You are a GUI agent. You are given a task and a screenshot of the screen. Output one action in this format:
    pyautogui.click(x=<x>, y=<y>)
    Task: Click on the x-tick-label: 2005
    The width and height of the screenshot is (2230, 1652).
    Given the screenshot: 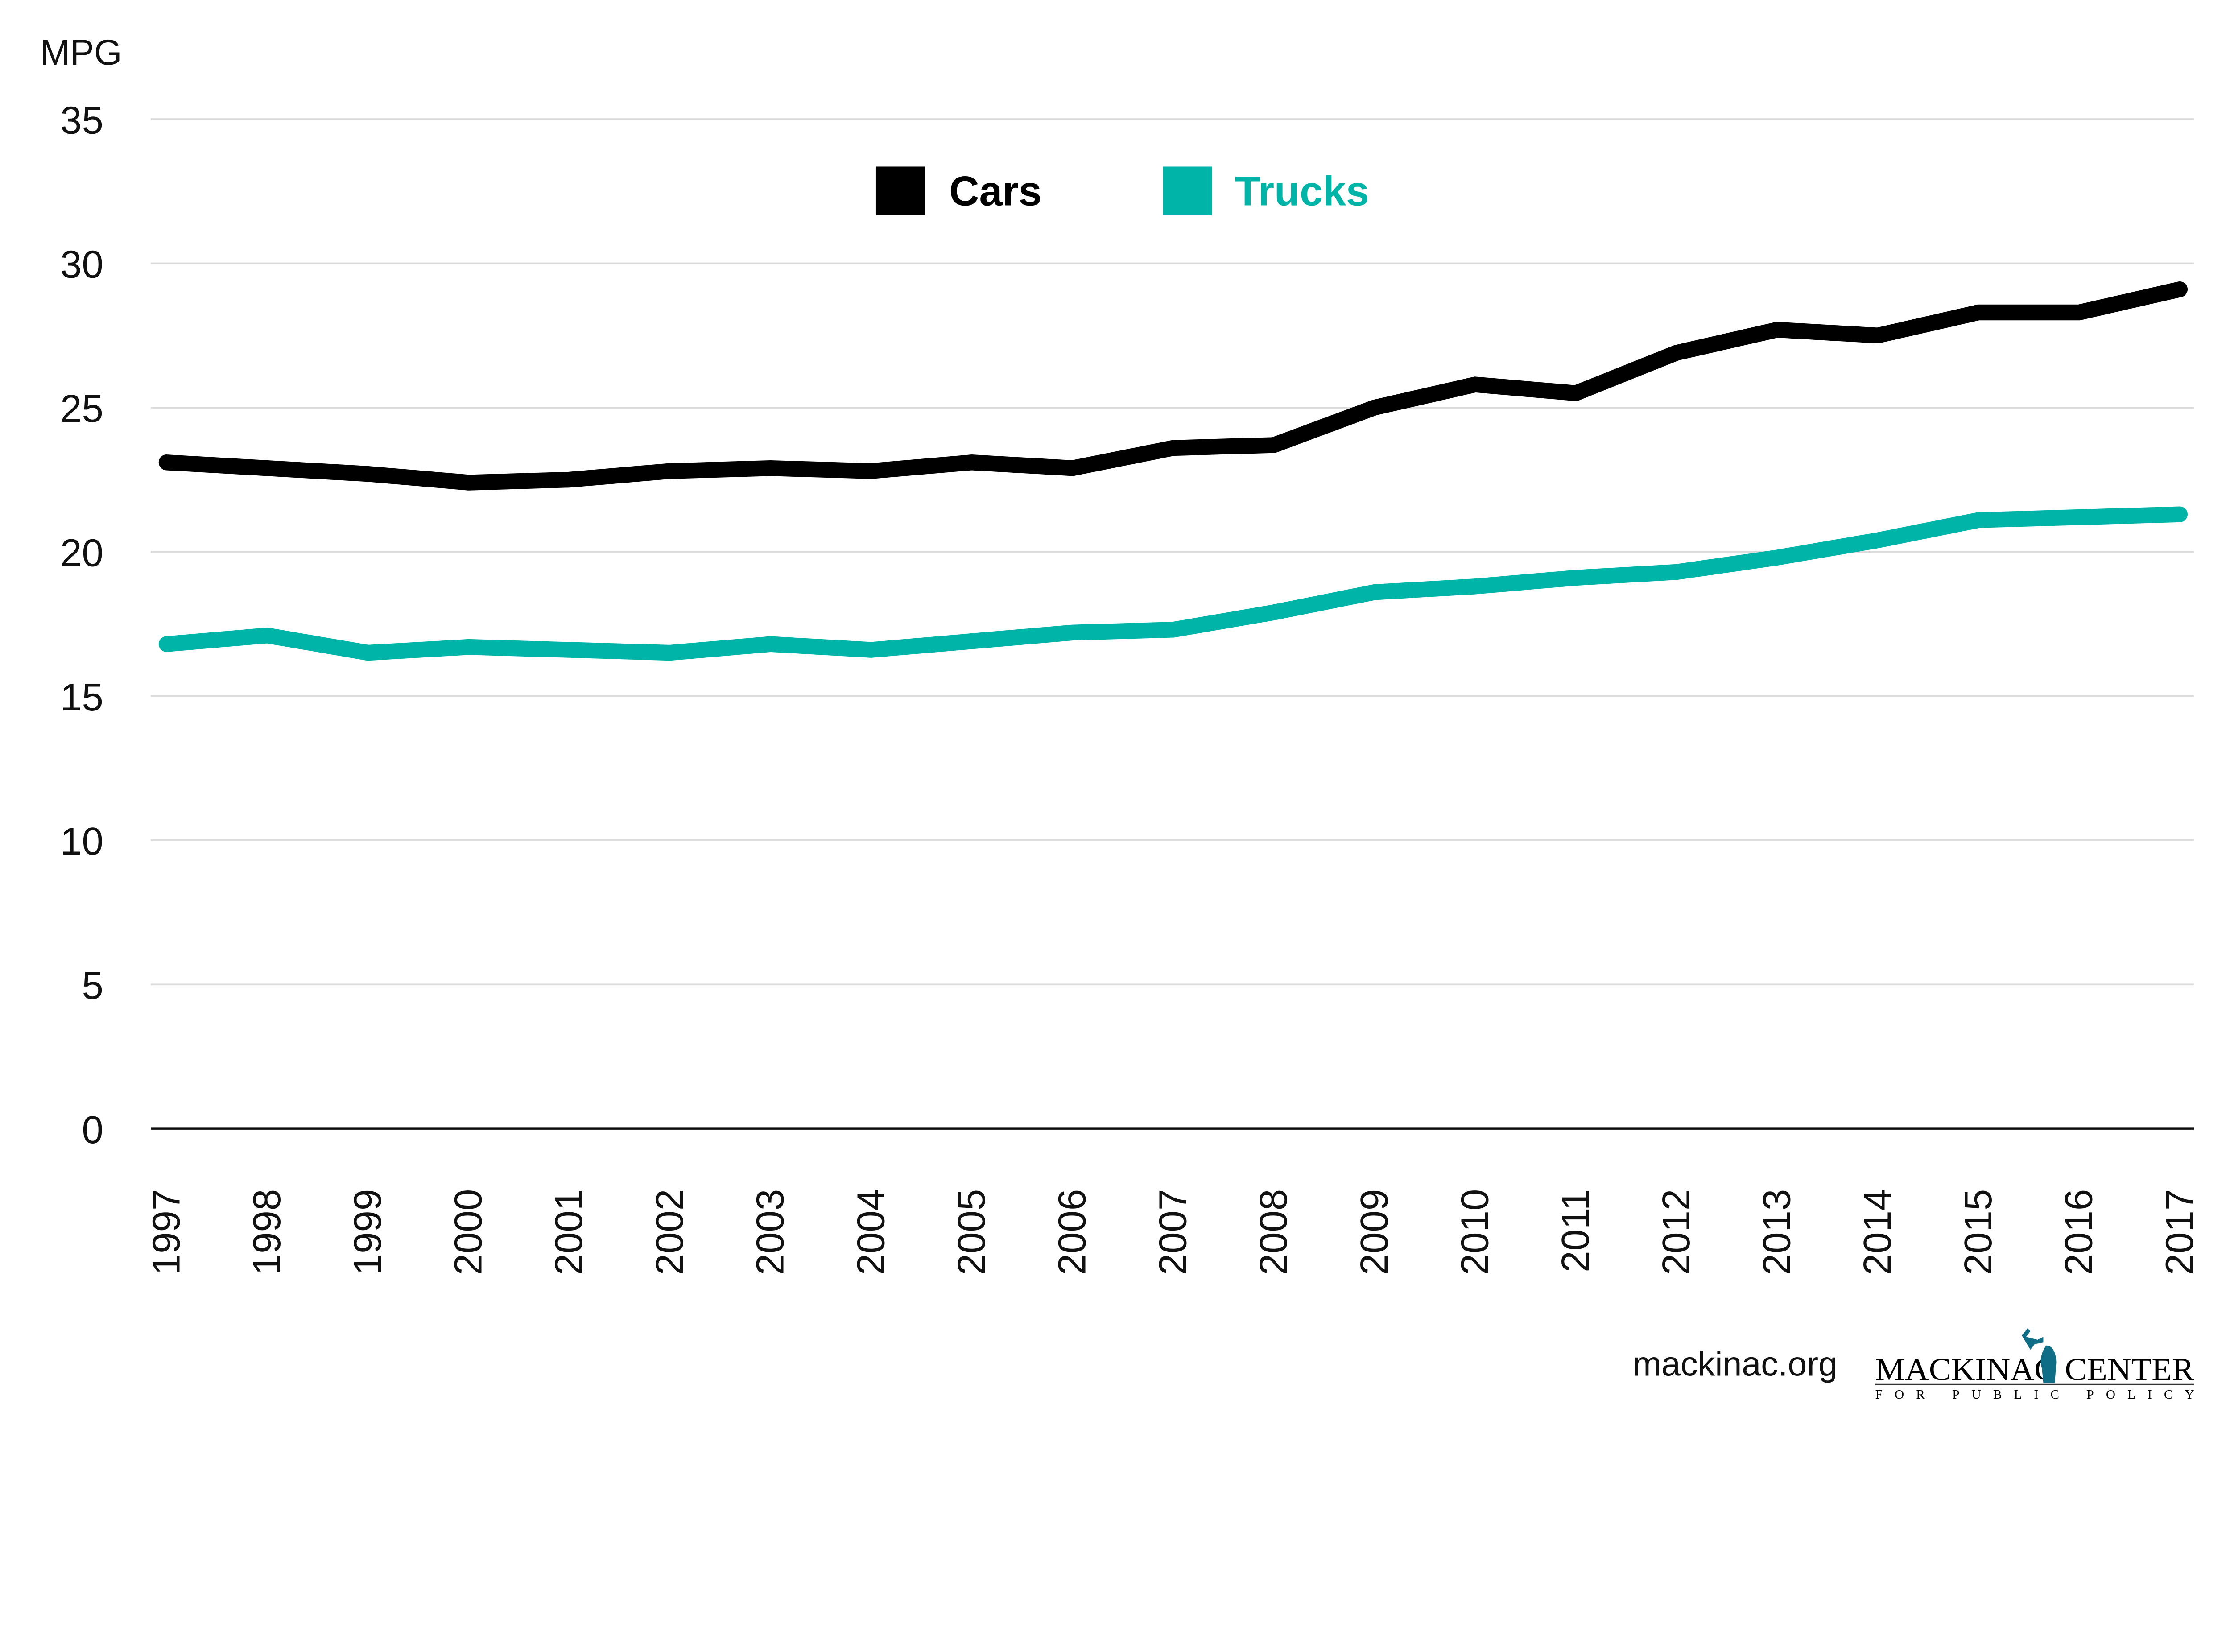 What is the action you would take?
    pyautogui.click(x=971, y=1232)
    